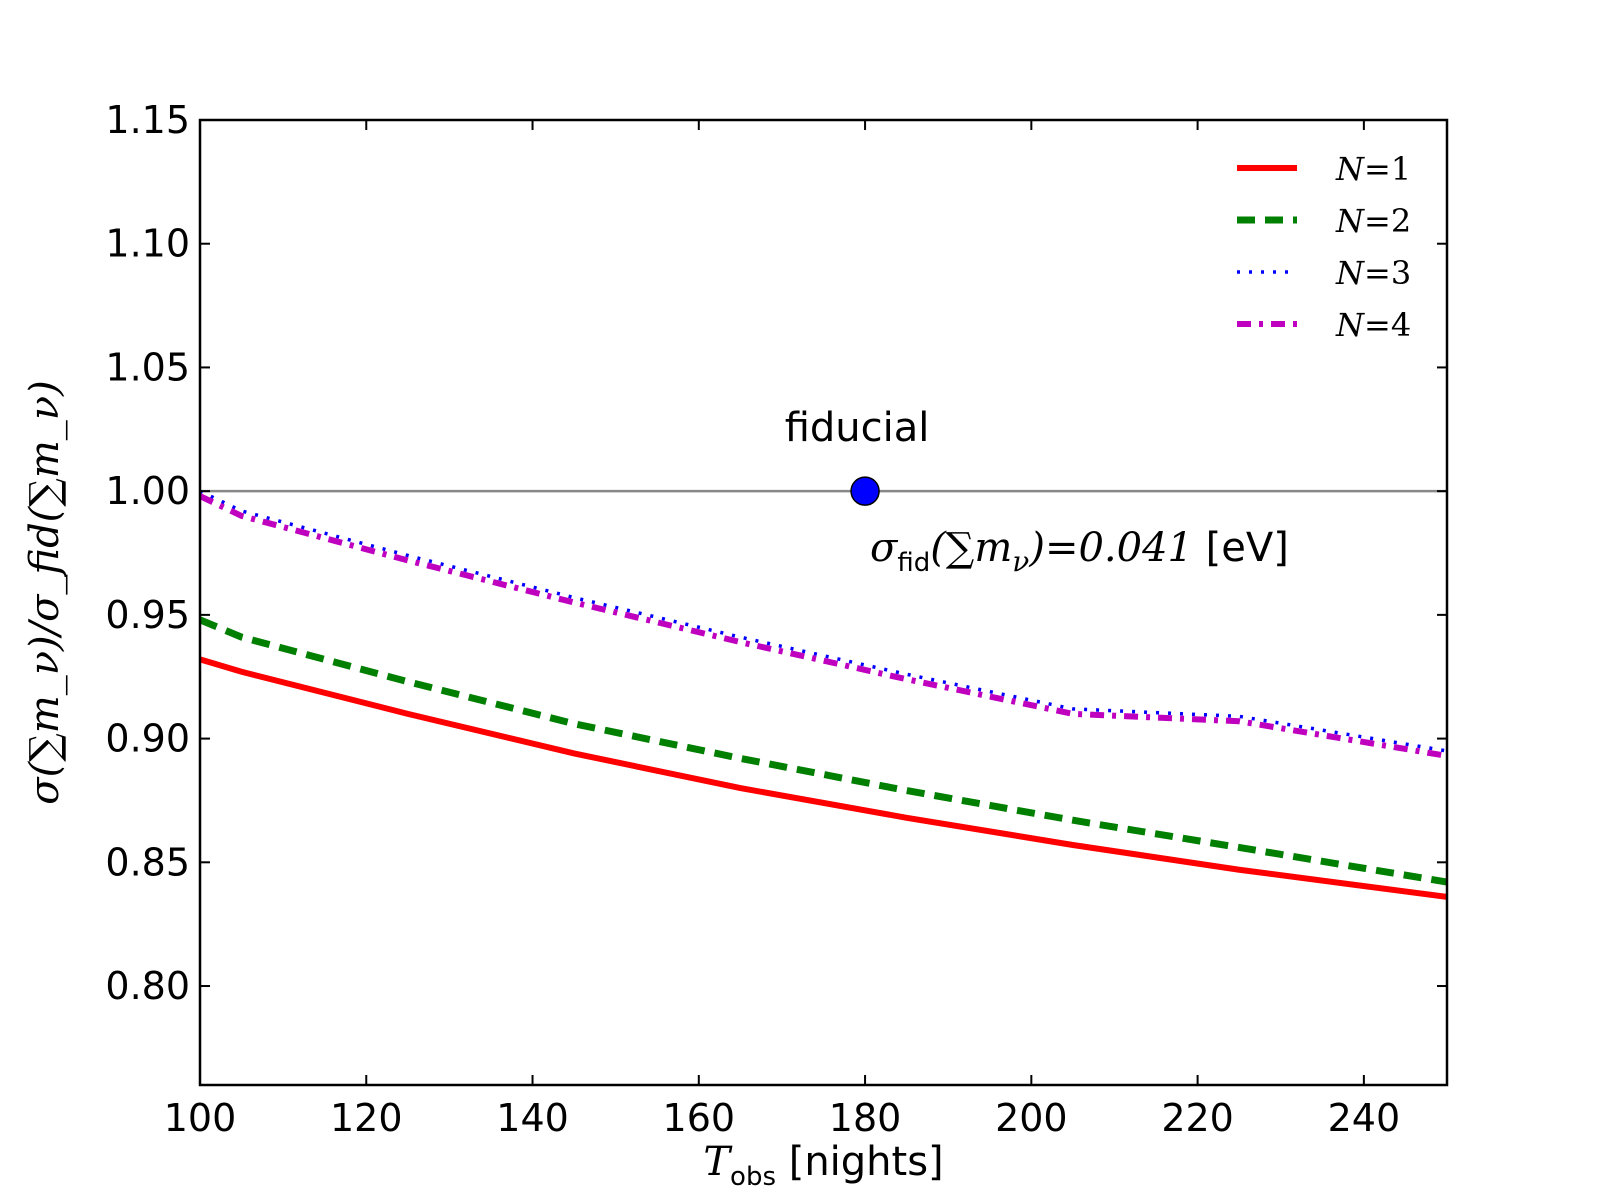  What do you see at coordinates (1387, 169) in the screenshot?
I see `legend-val: =1` at bounding box center [1387, 169].